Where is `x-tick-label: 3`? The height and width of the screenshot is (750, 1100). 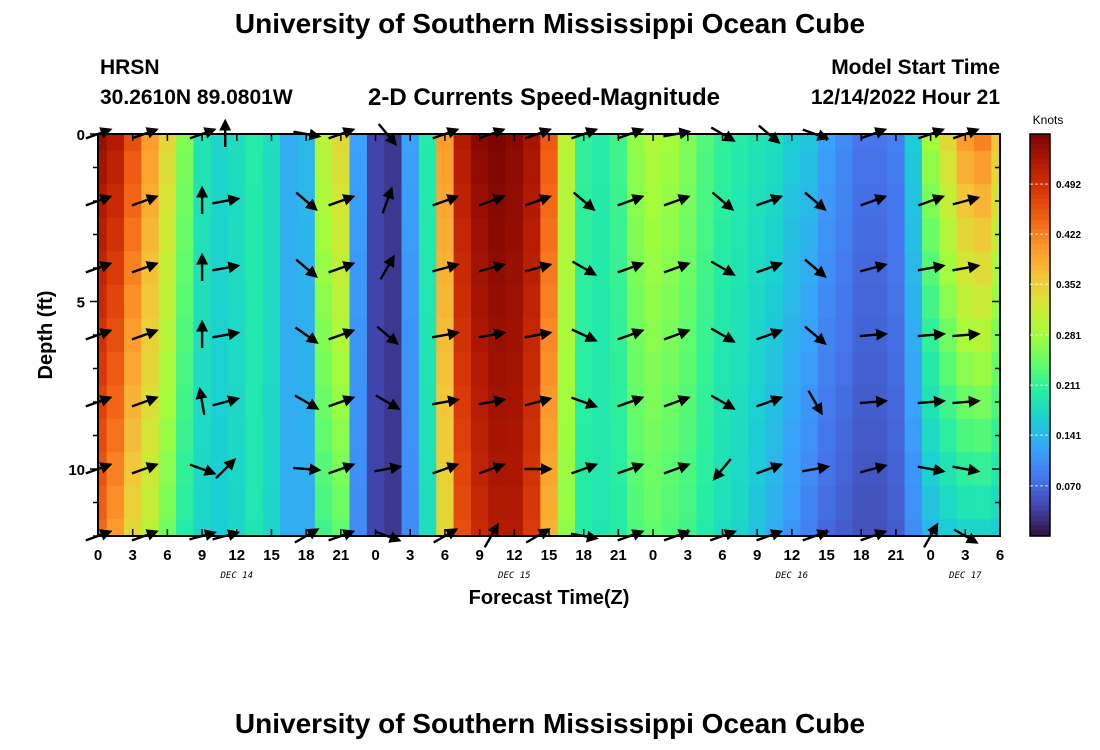 x-tick-label: 3 is located at coordinates (410, 555).